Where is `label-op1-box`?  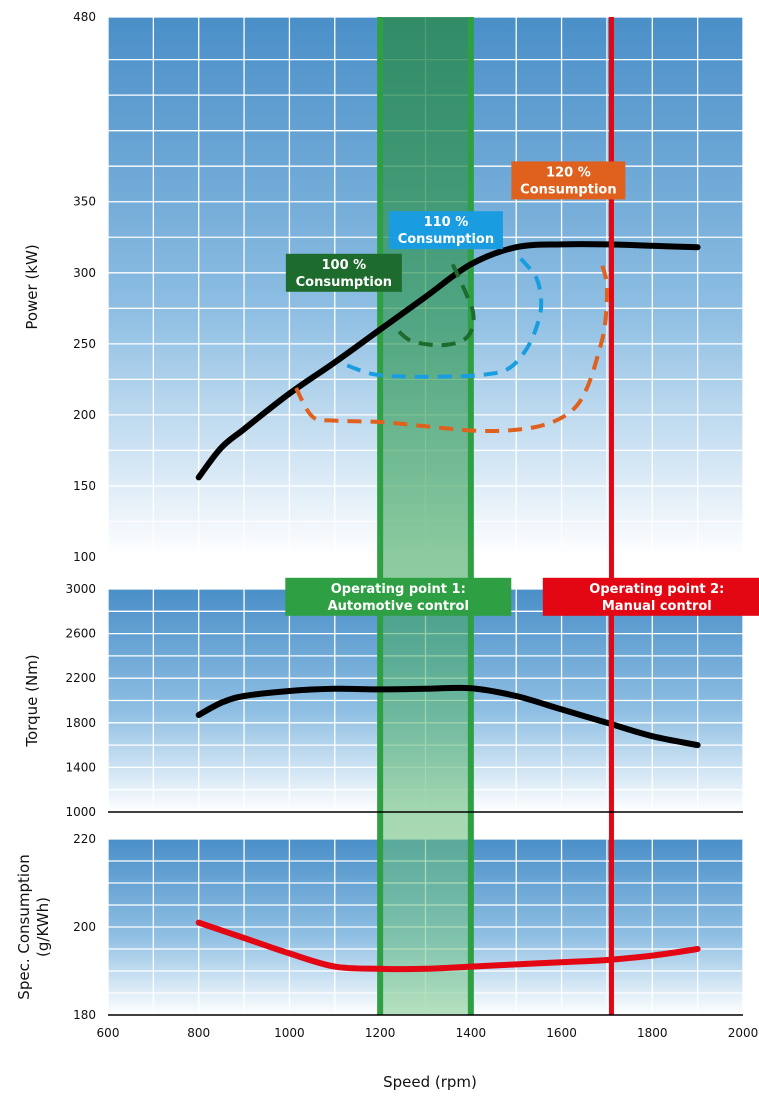 label-op1-box is located at coordinates (398, 596).